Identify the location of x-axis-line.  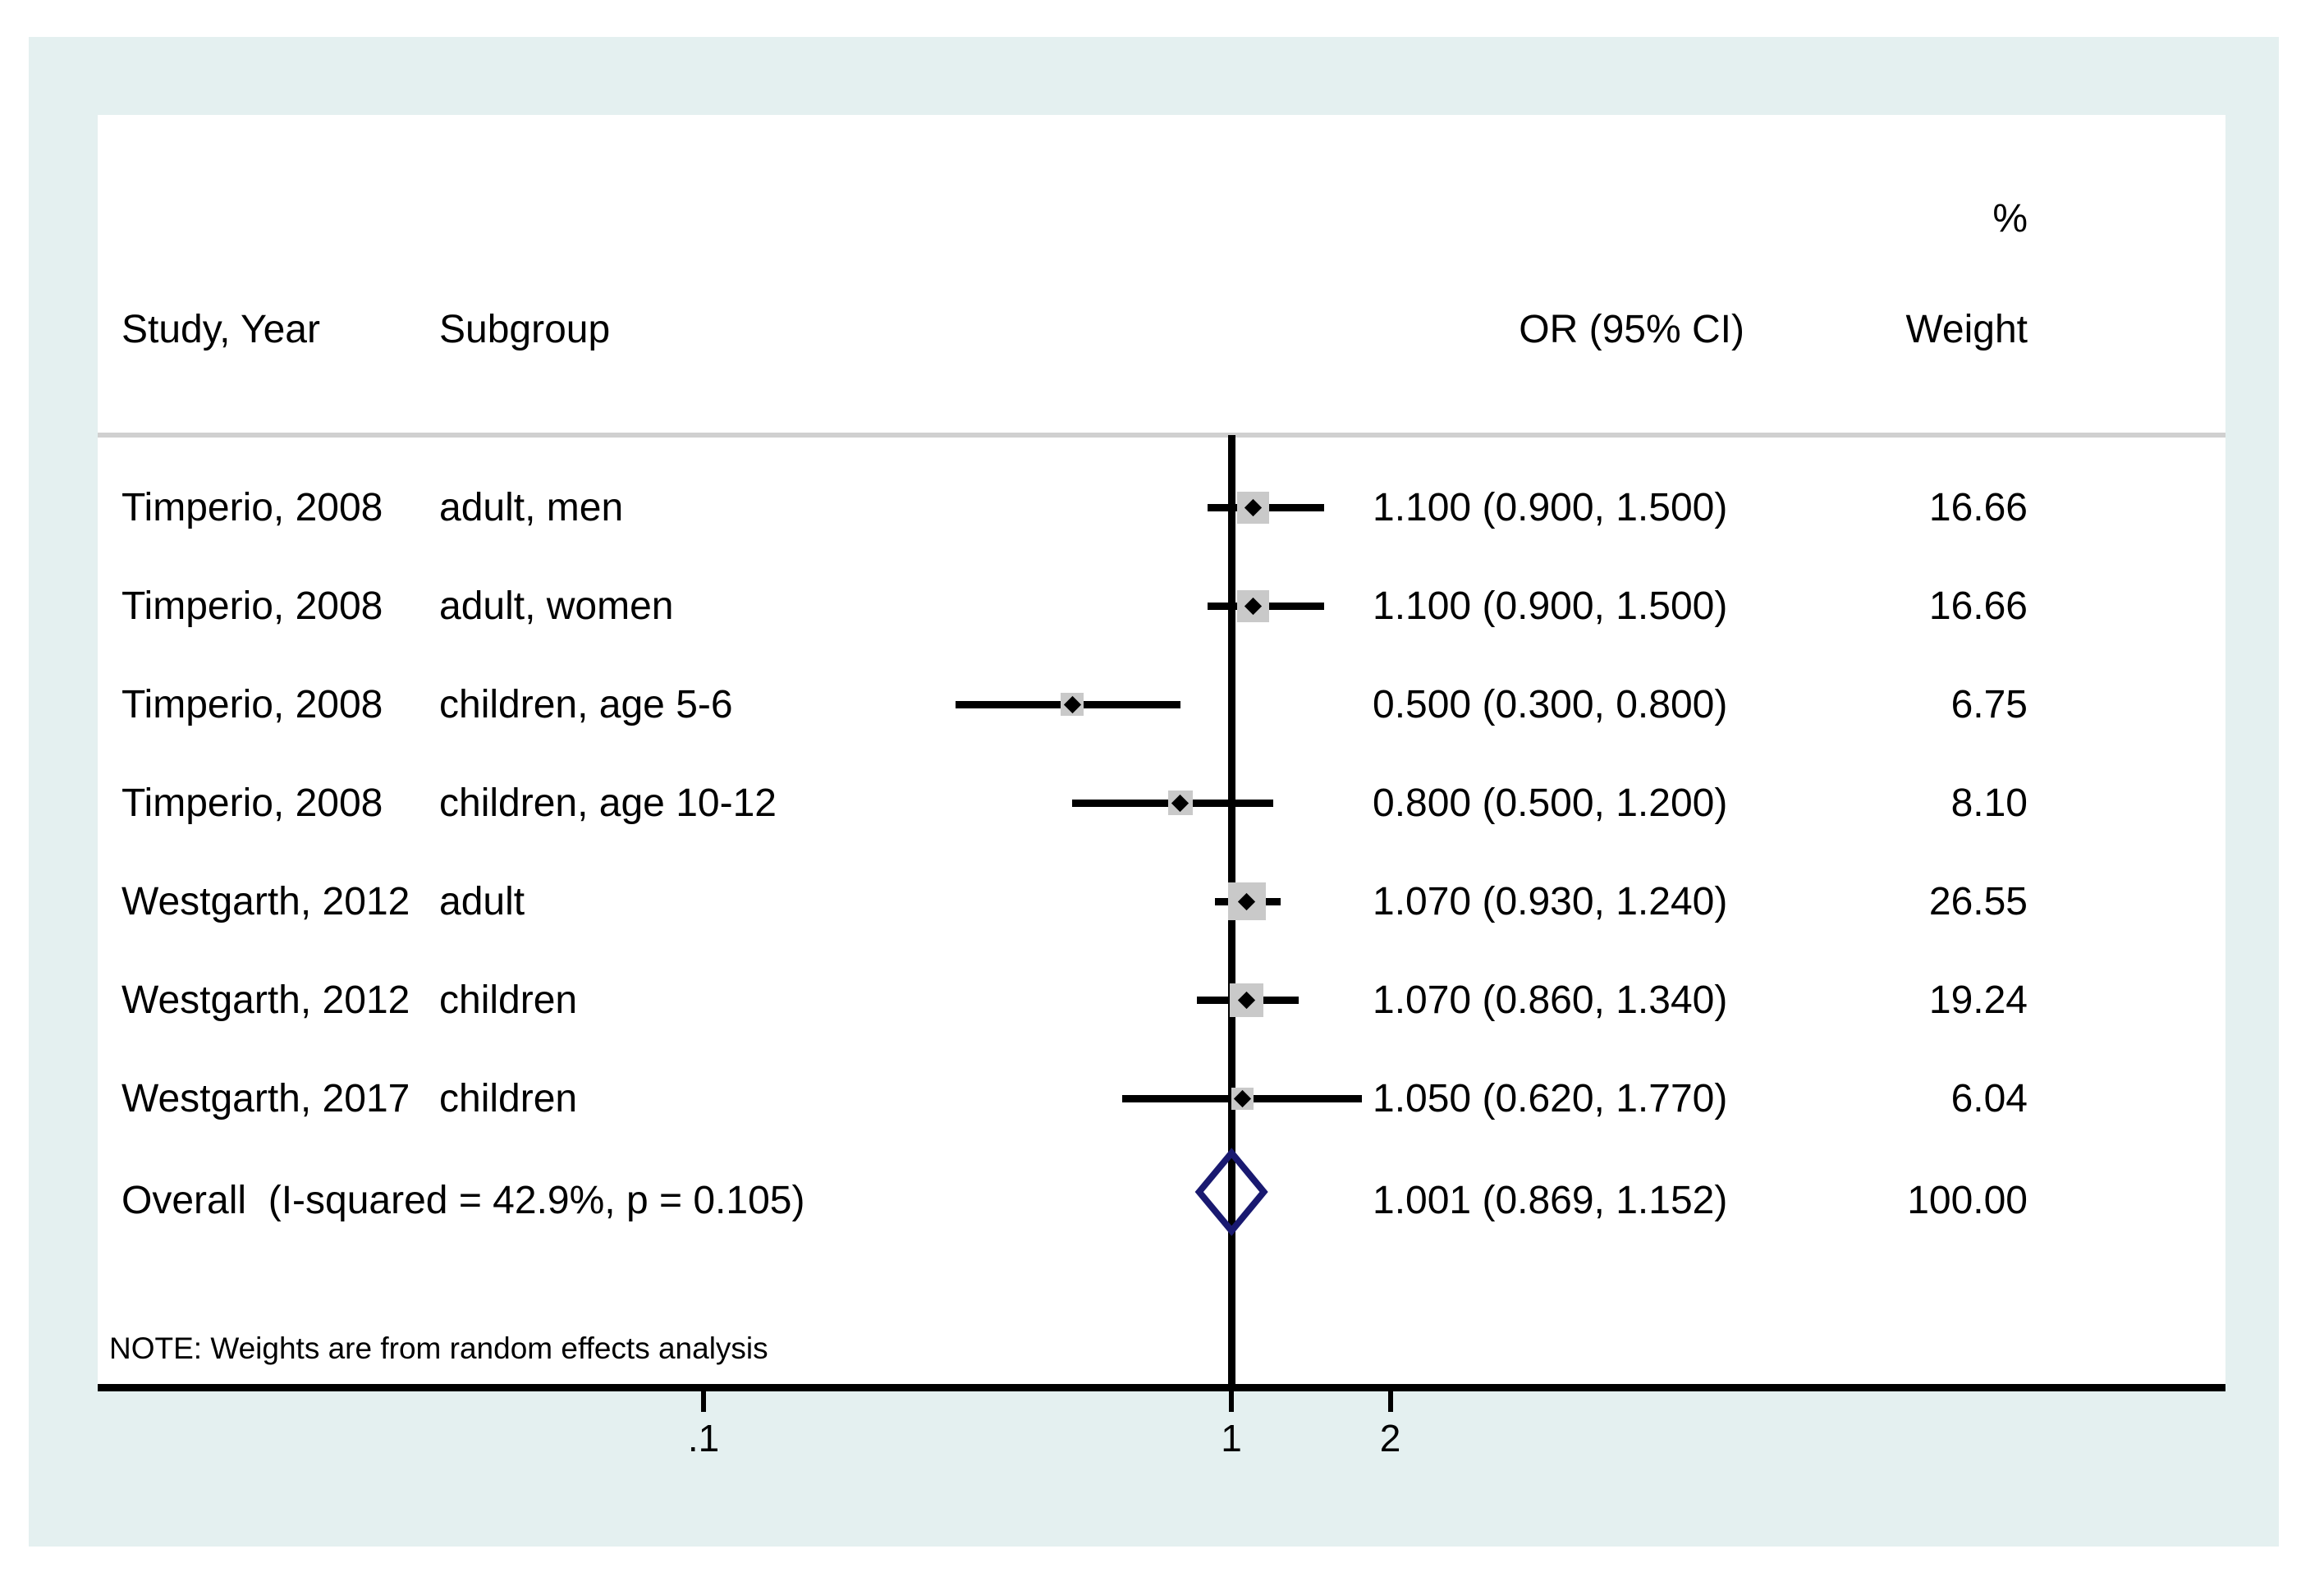
(1161, 1387).